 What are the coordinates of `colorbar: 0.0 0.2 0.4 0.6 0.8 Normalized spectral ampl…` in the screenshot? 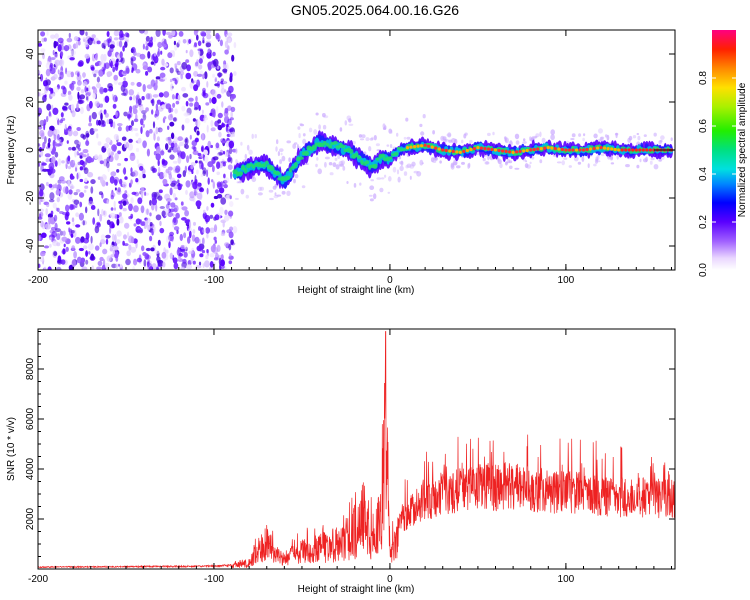 It's located at (723, 153).